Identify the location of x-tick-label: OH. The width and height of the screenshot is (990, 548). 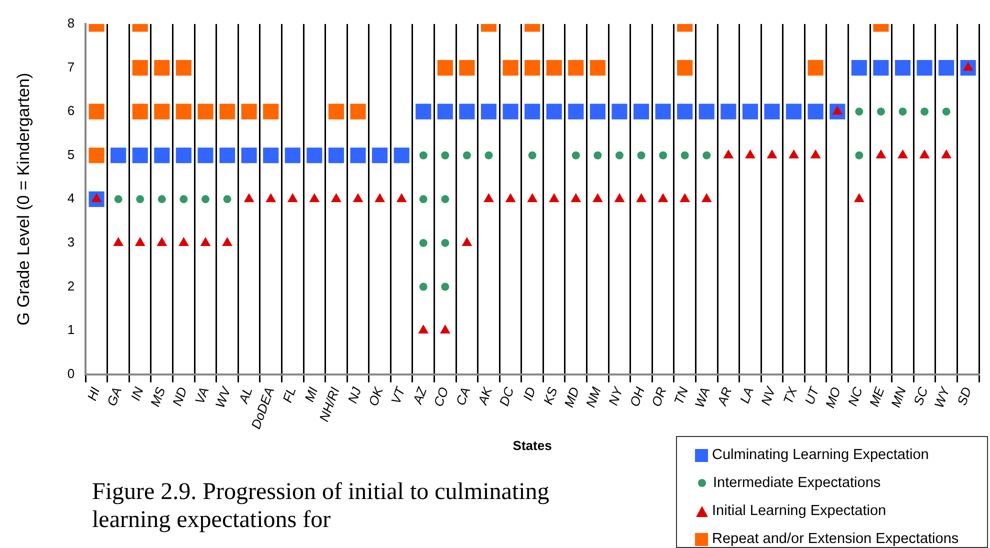
(637, 396).